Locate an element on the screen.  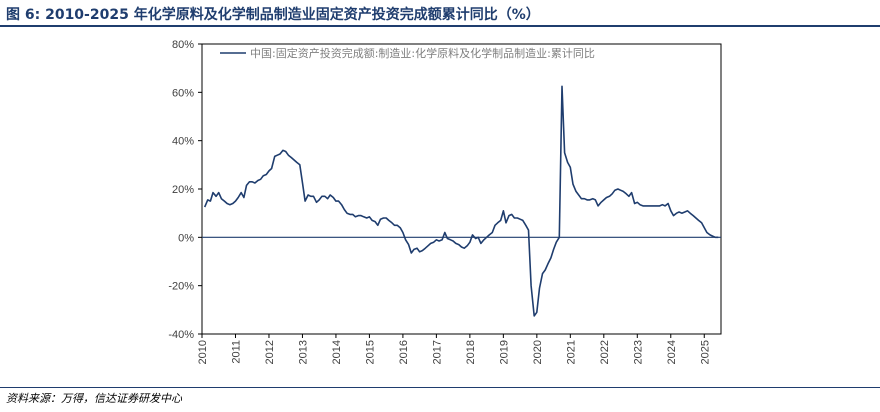
x-tick-label: 2014 is located at coordinates (337, 352).